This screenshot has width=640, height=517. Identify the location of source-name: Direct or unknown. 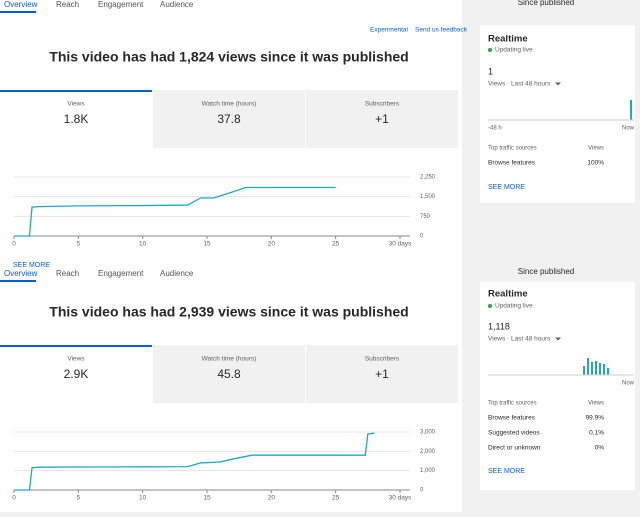
(514, 448).